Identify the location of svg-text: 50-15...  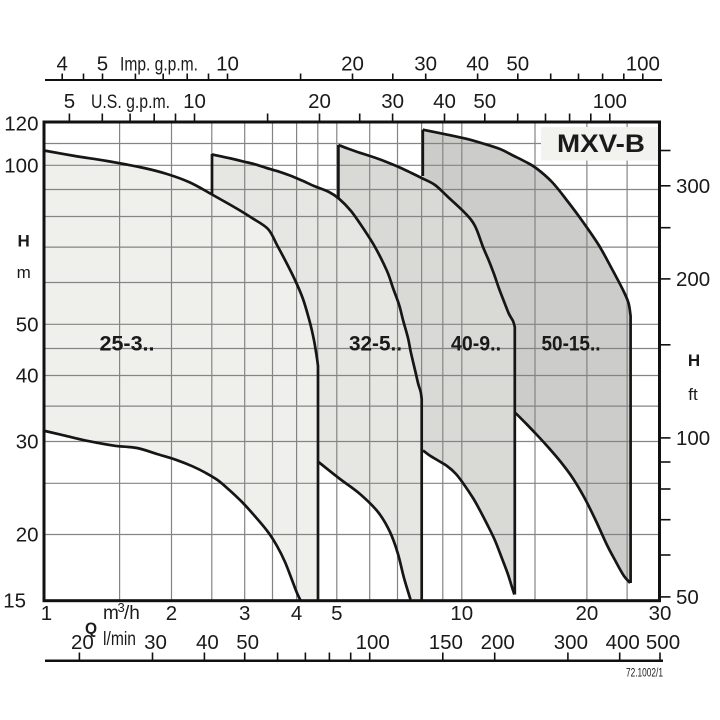
(571, 344).